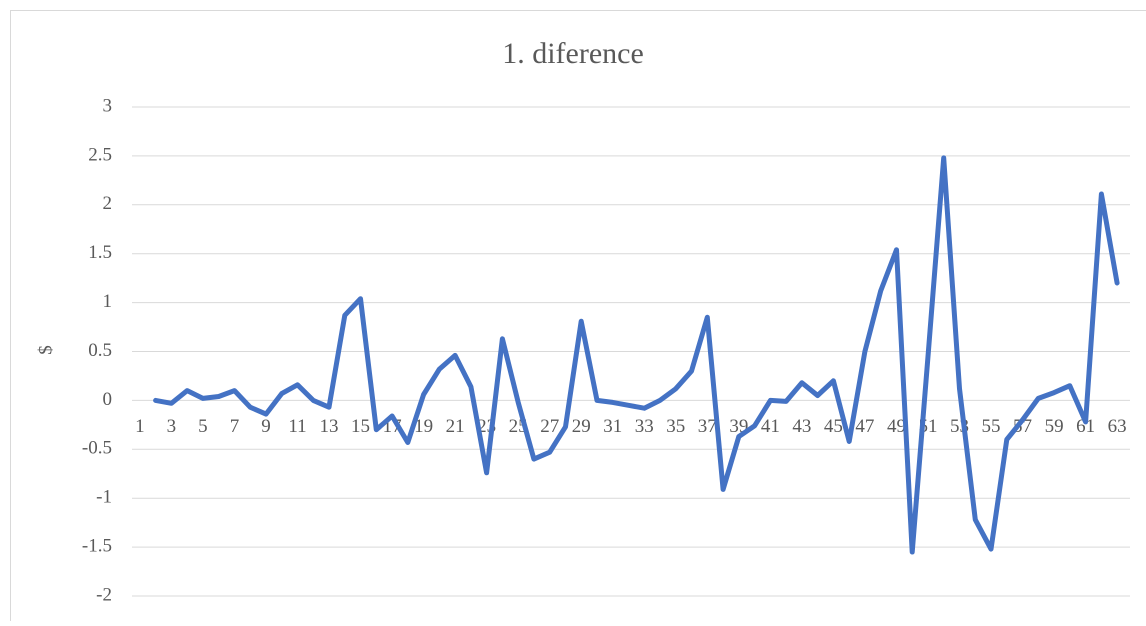  I want to click on x-tick-label: 29, so click(581, 426).